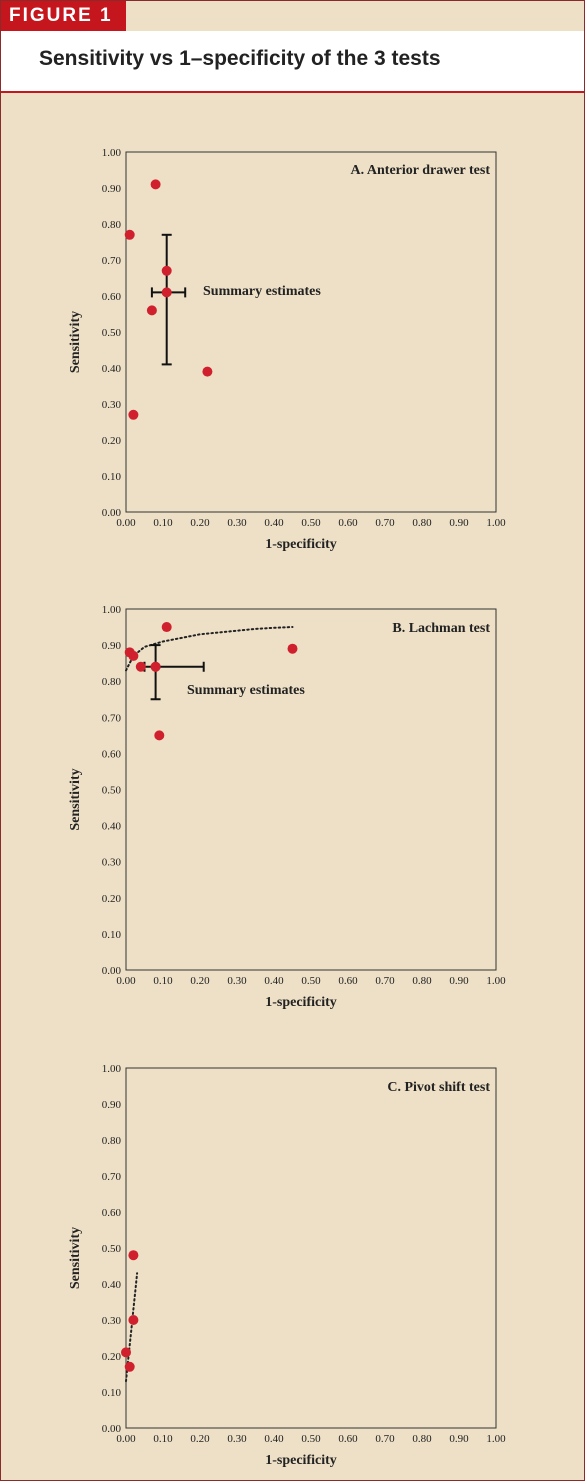 The height and width of the screenshot is (1481, 585). What do you see at coordinates (166, 292) in the screenshot?
I see `summary-point` at bounding box center [166, 292].